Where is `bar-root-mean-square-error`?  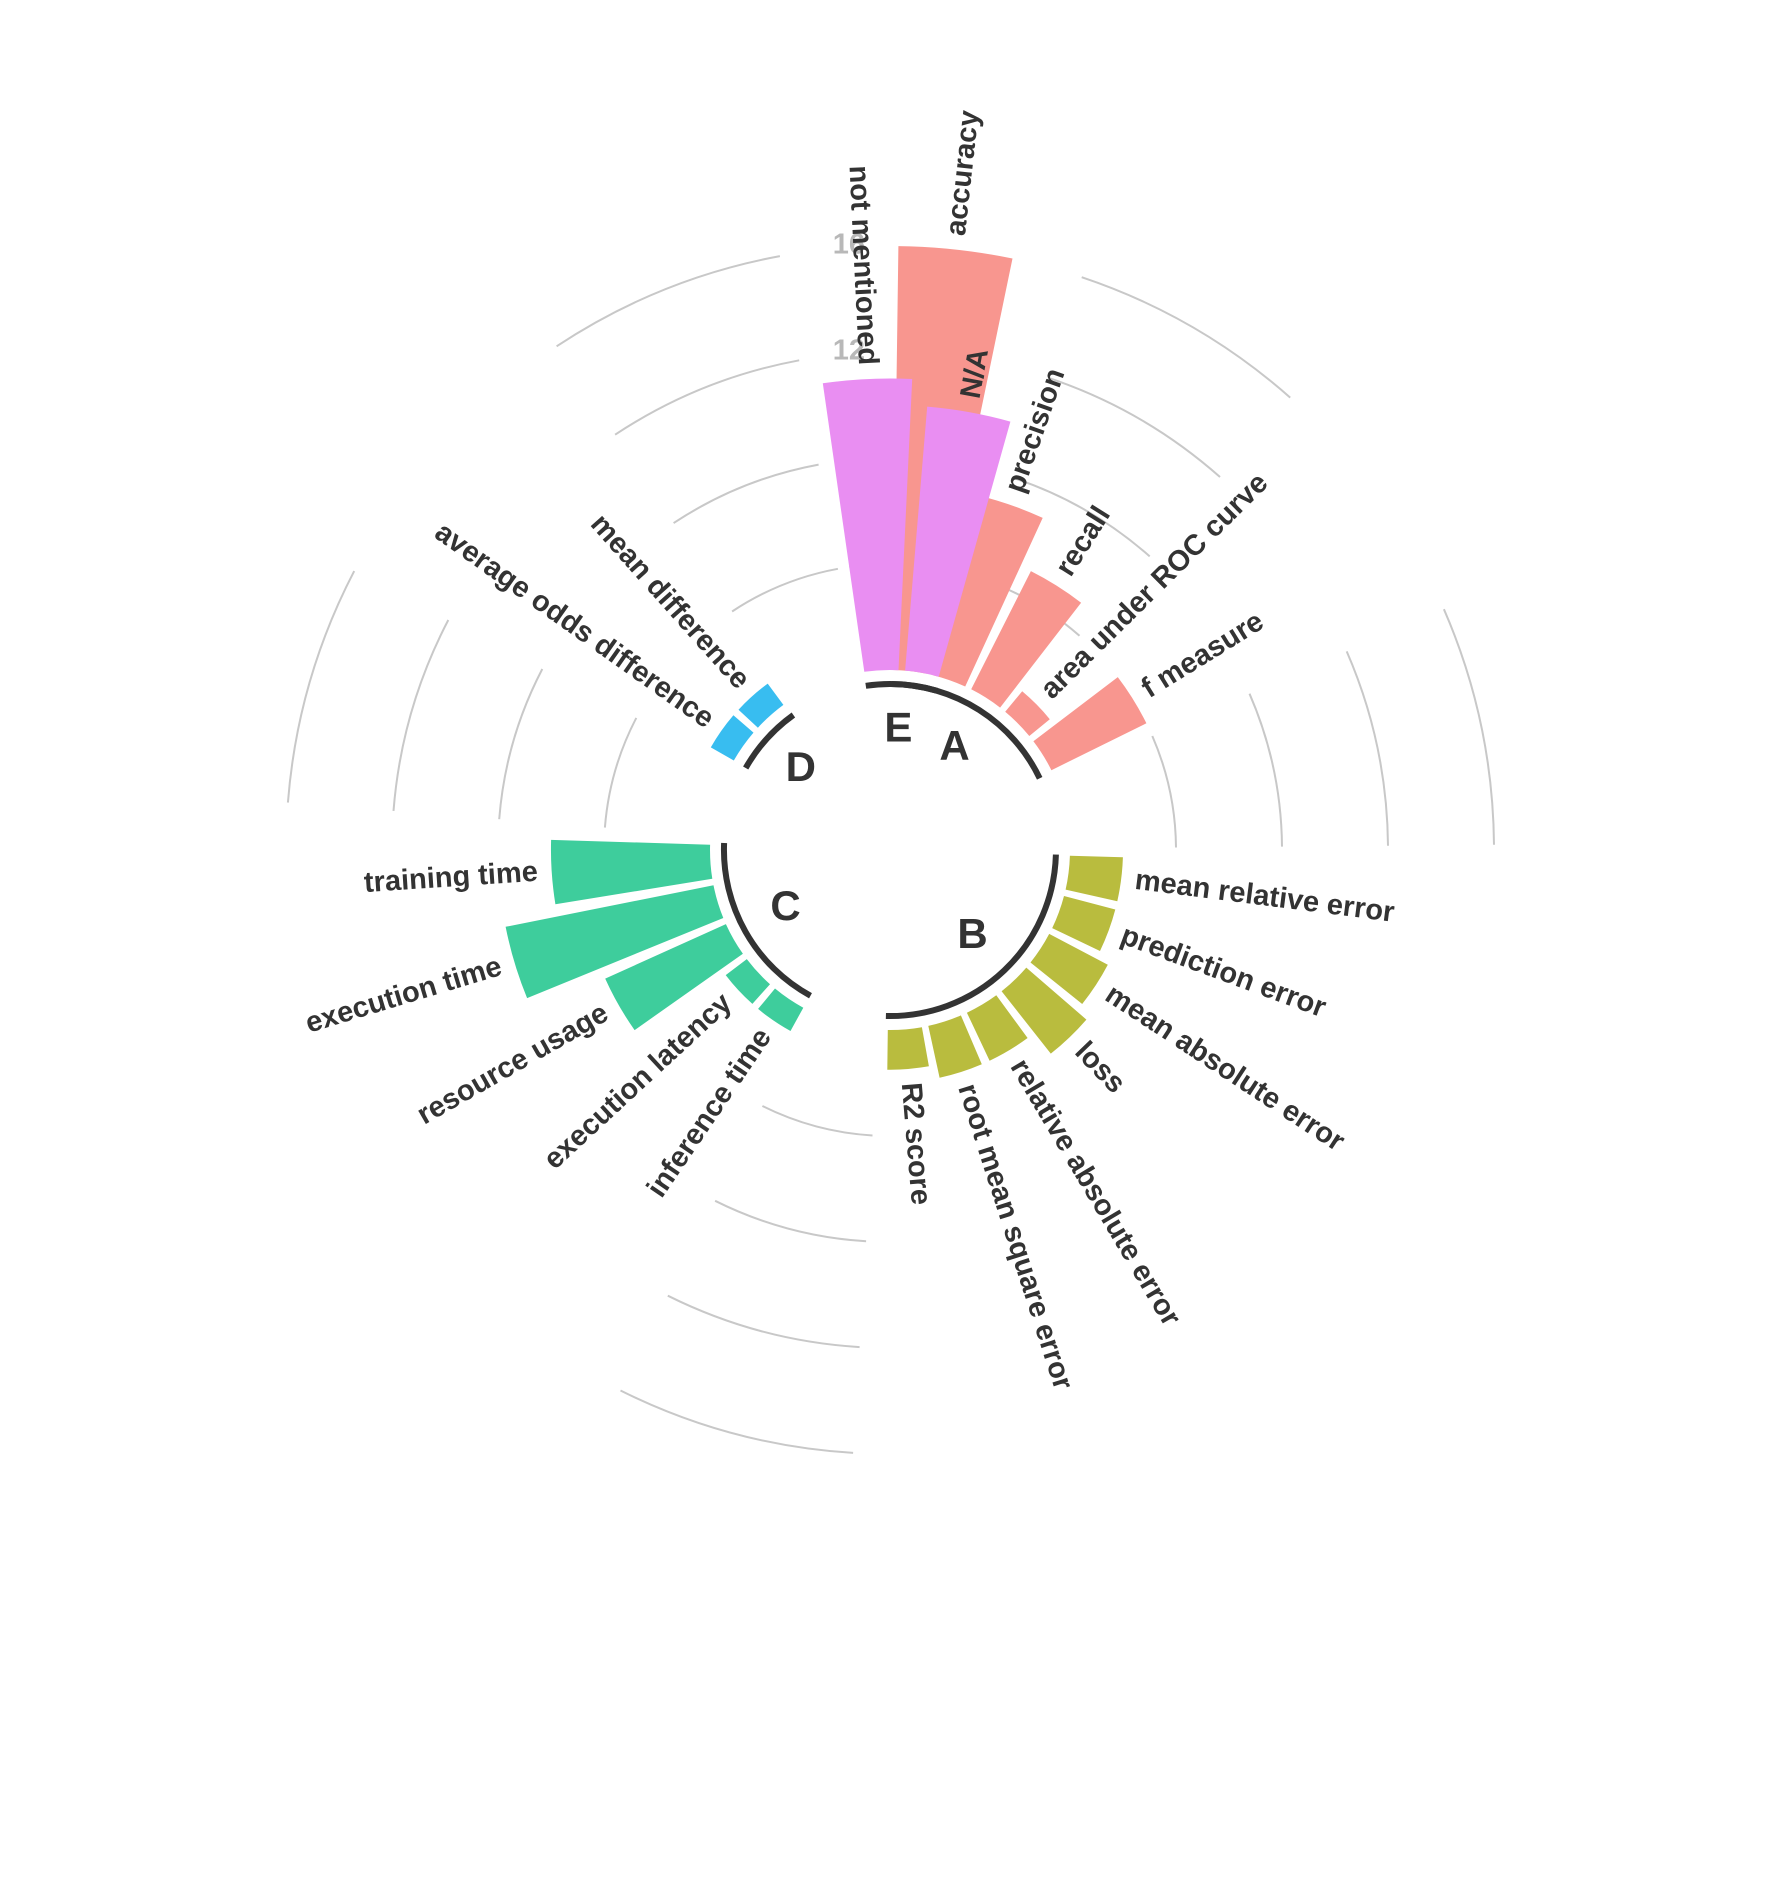 bar-root-mean-square-error is located at coordinates (955, 1046).